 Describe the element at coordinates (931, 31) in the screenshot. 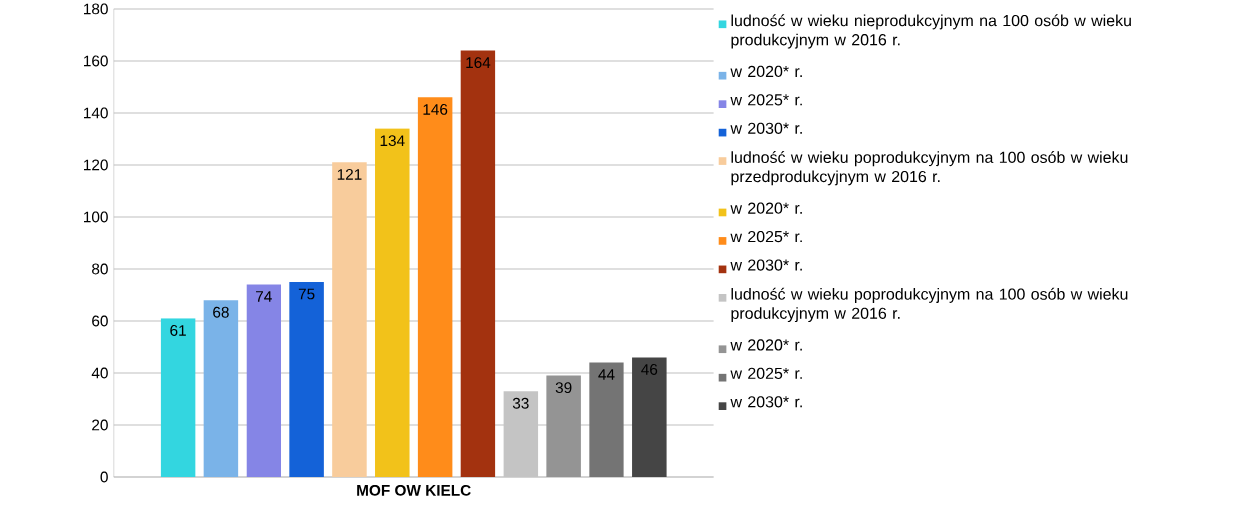

I see `legend-label: ludność w wieku nieprodukcyjnym na 100 osób w wieku produkcyjnym w 2016 r.` at that location.